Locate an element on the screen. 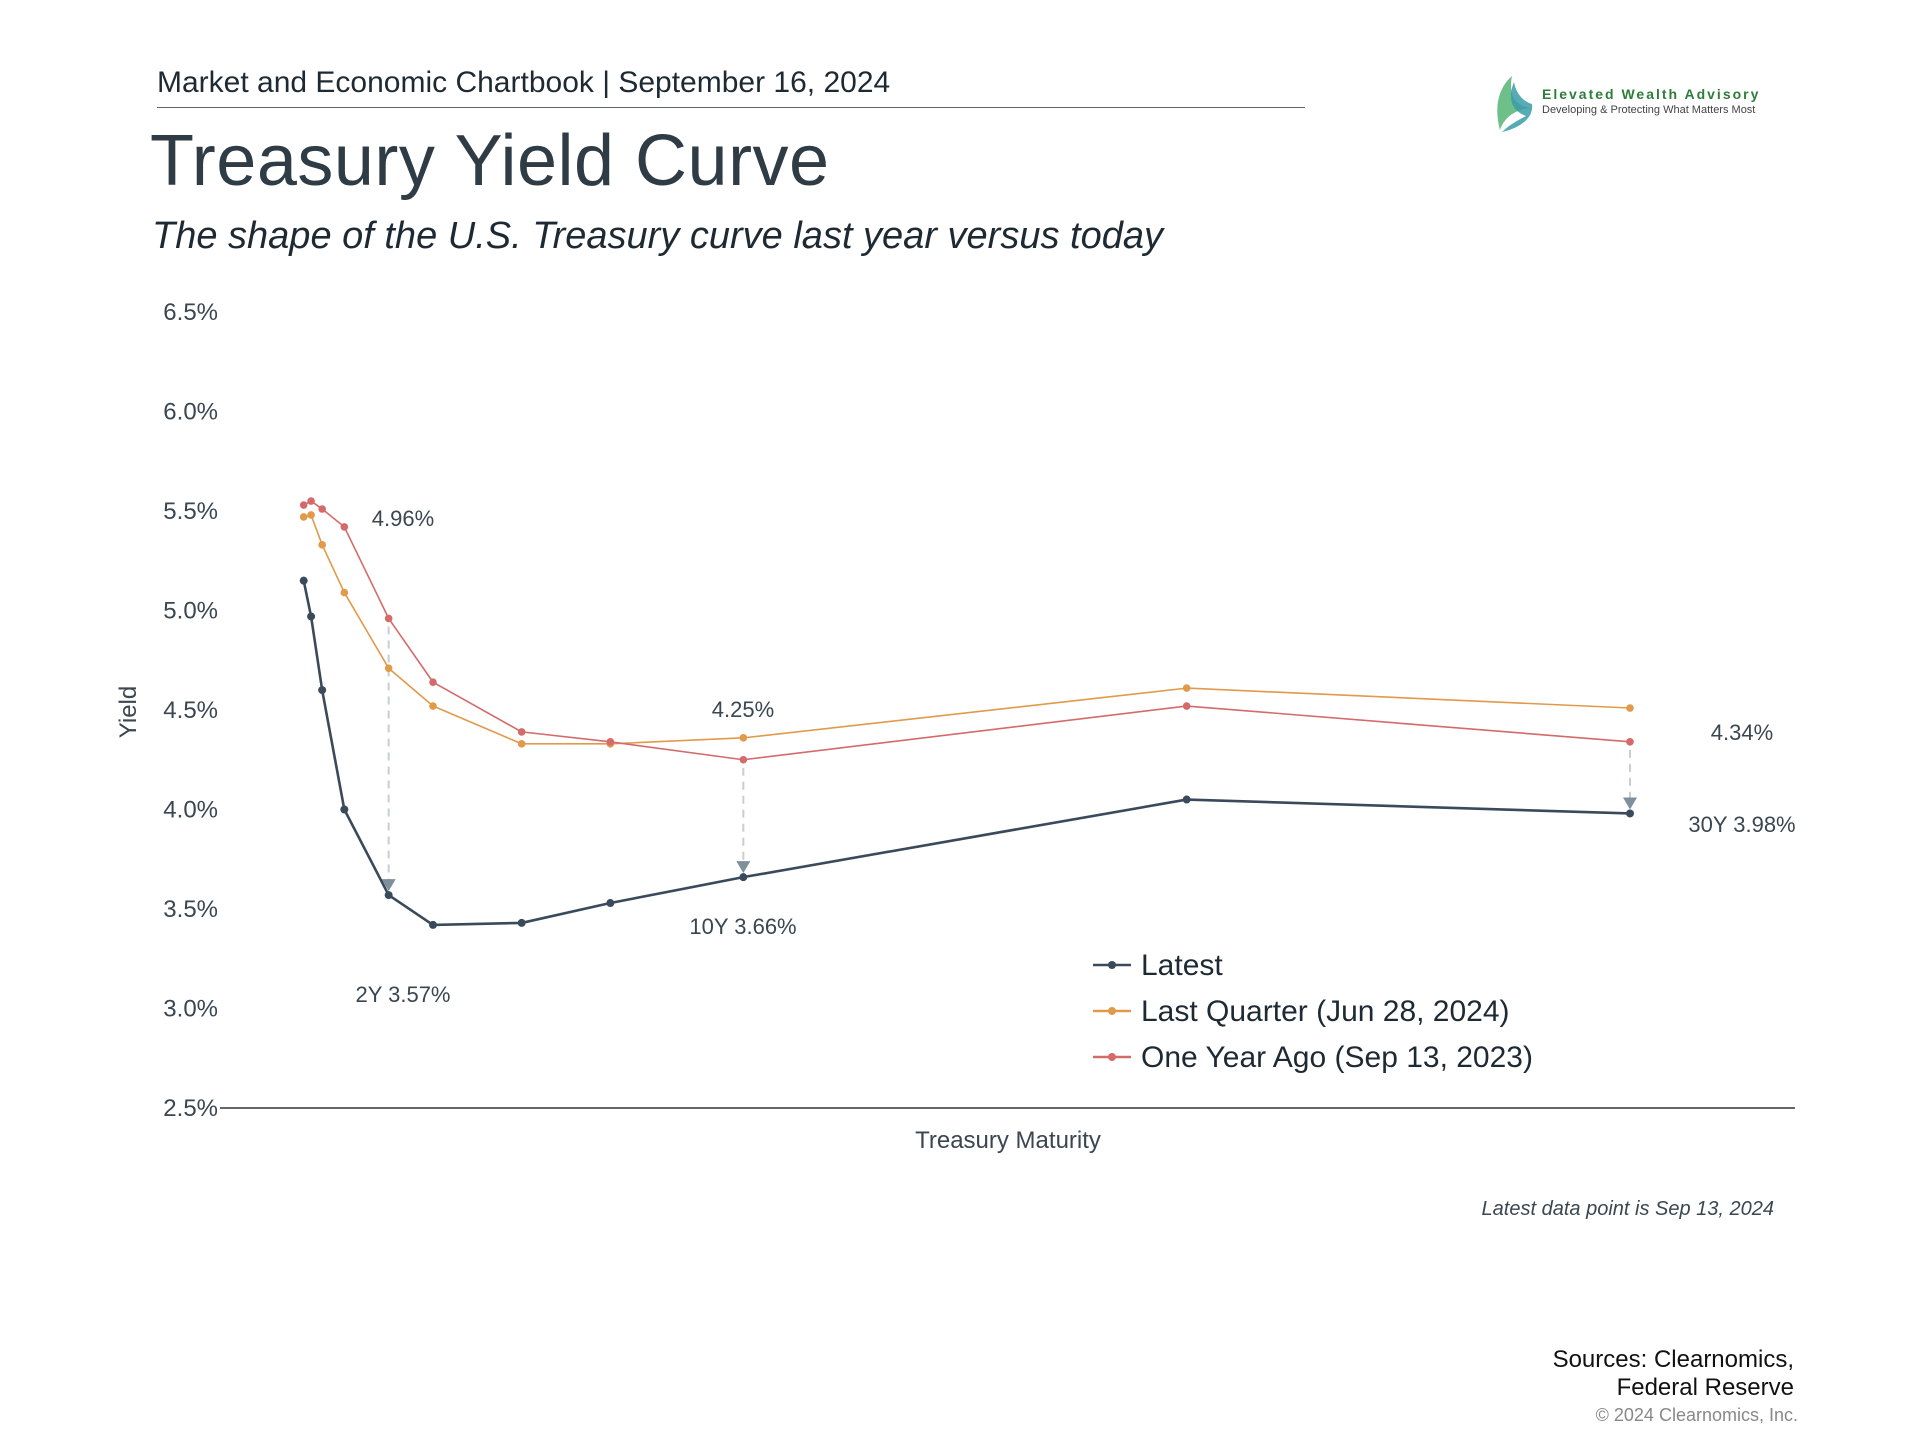 This screenshot has width=1920, height=1440. chart-title: Treasury Yield Curve is located at coordinates (490, 161).